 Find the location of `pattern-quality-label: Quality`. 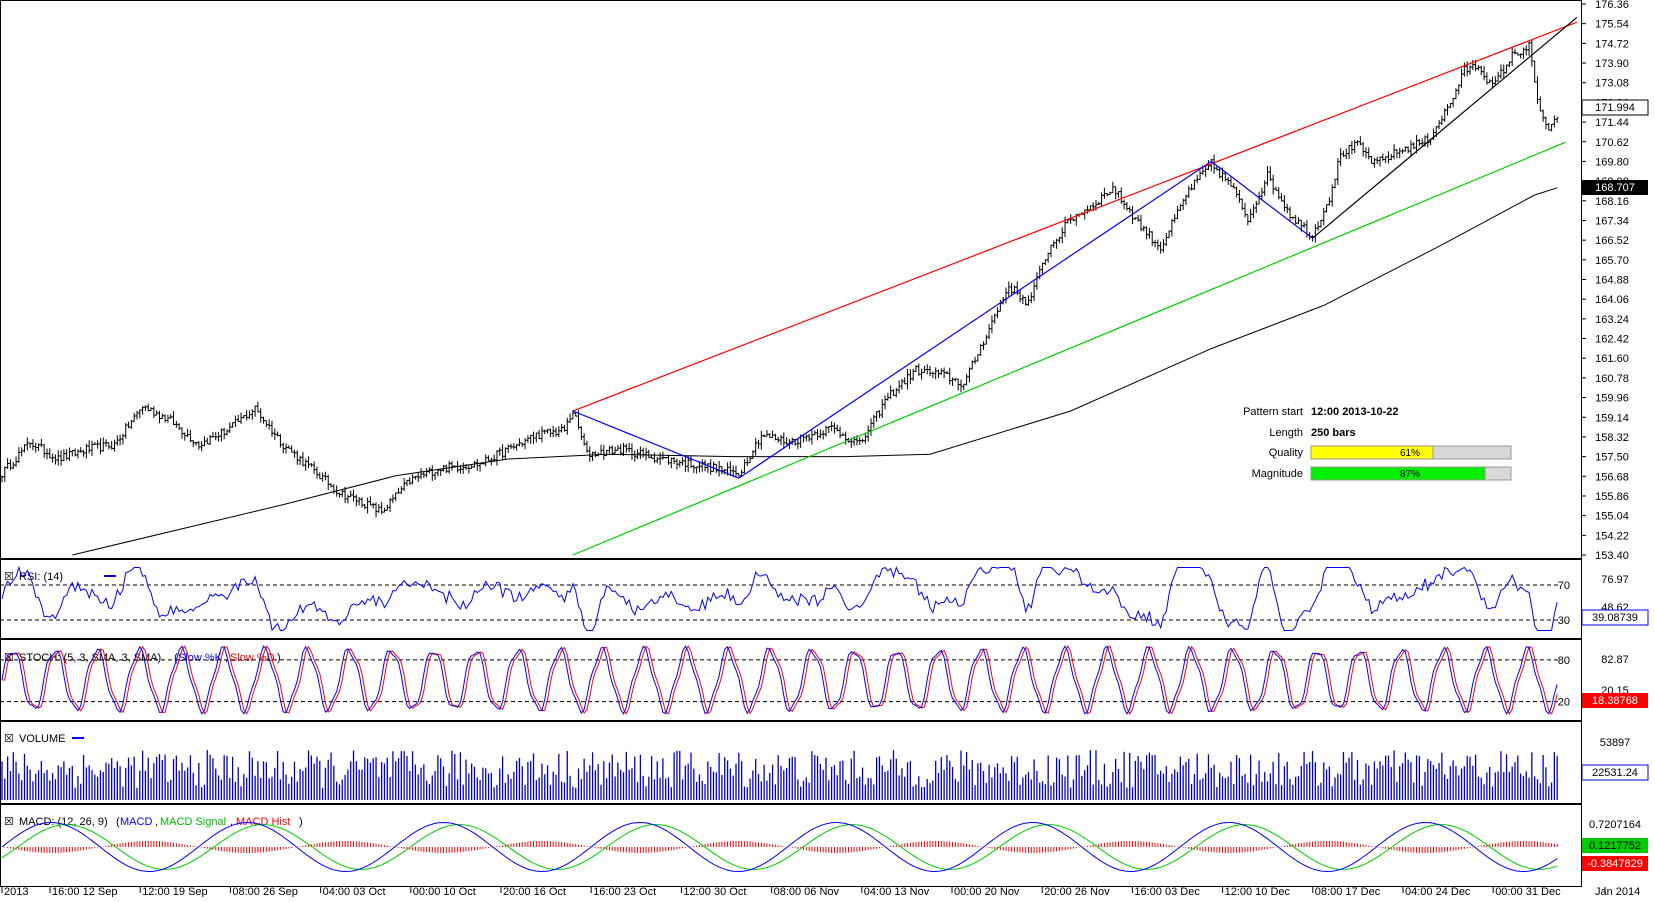

pattern-quality-label: Quality is located at coordinates (1286, 453).